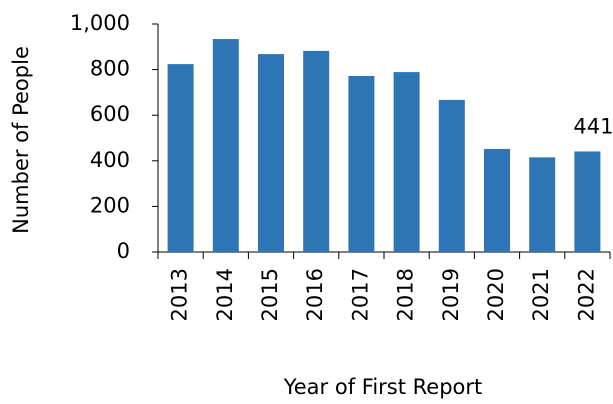 This screenshot has height=404, width=613. What do you see at coordinates (586, 294) in the screenshot?
I see `x-tick-label: 2022` at bounding box center [586, 294].